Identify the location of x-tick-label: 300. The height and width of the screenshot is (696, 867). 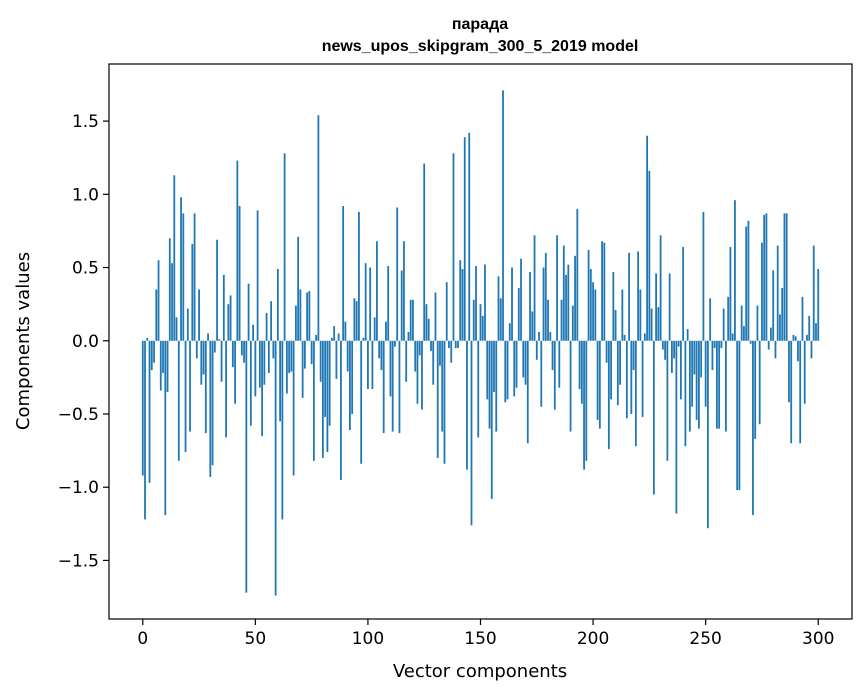
(818, 639).